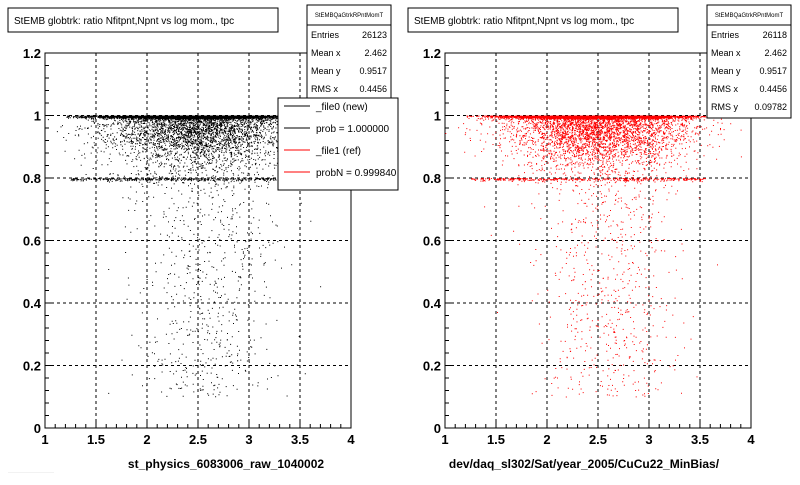 The width and height of the screenshot is (800, 485). What do you see at coordinates (770, 107) in the screenshot?
I see `stats-row-value: 0.09782` at bounding box center [770, 107].